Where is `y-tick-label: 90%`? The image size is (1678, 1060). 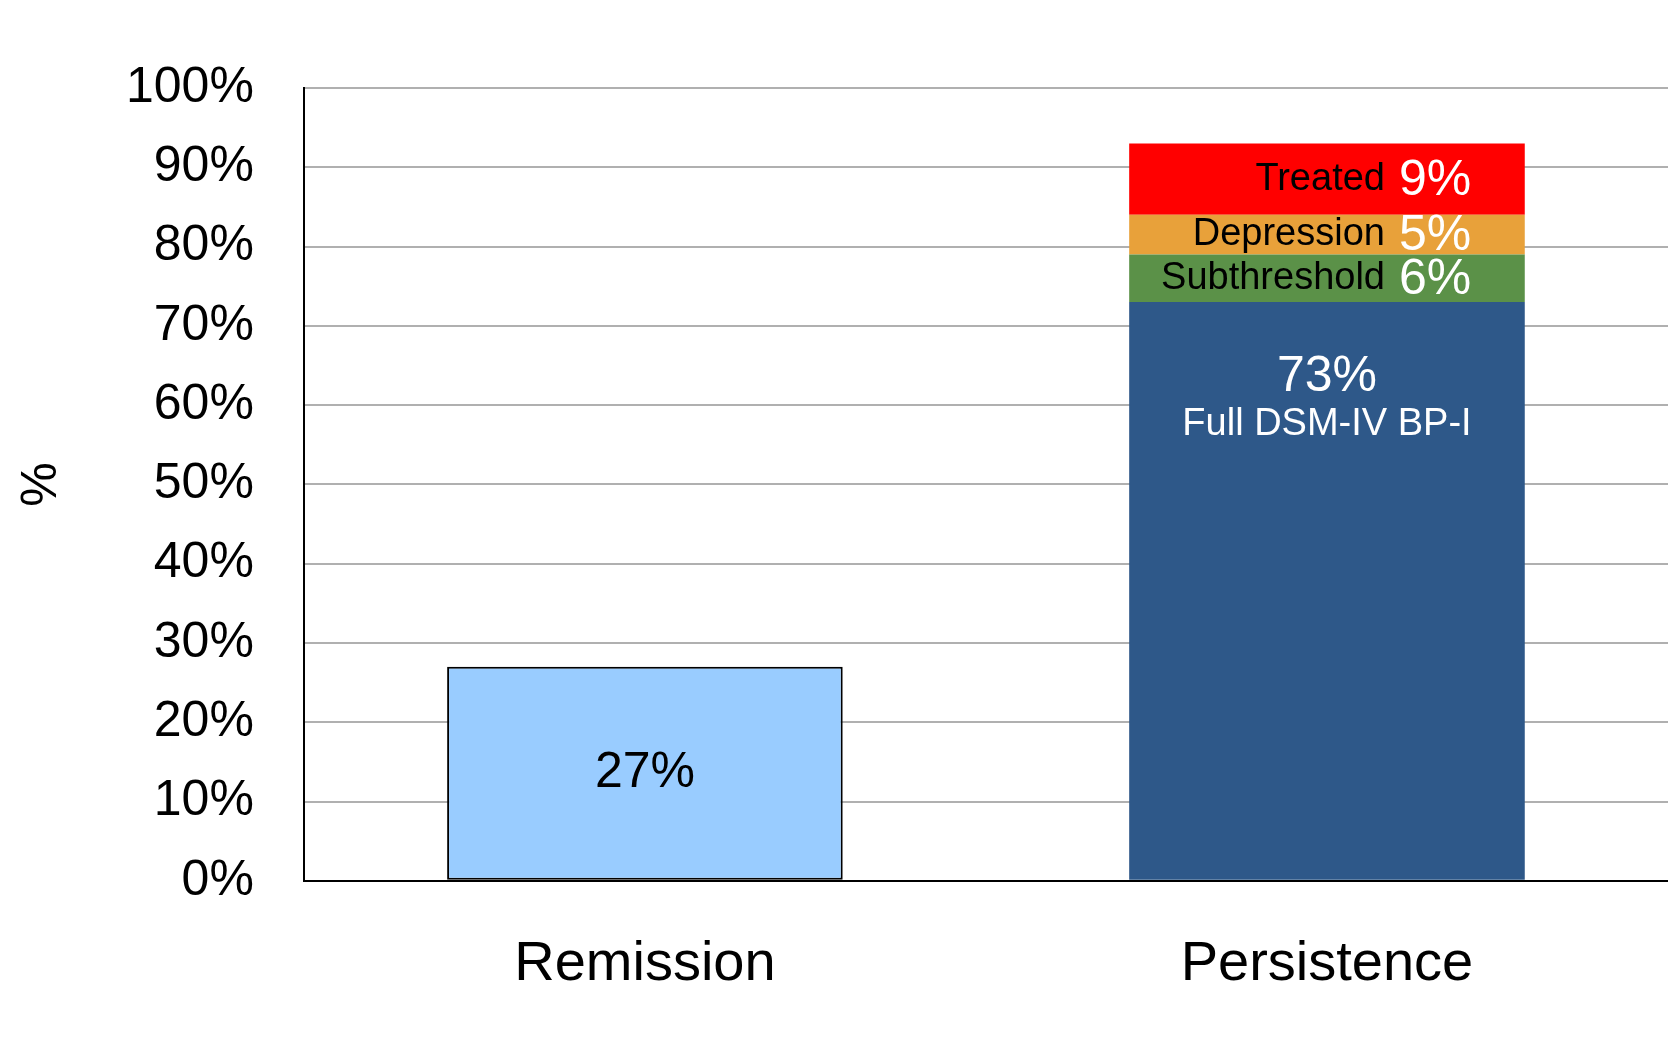
y-tick-label: 90% is located at coordinates (203, 164).